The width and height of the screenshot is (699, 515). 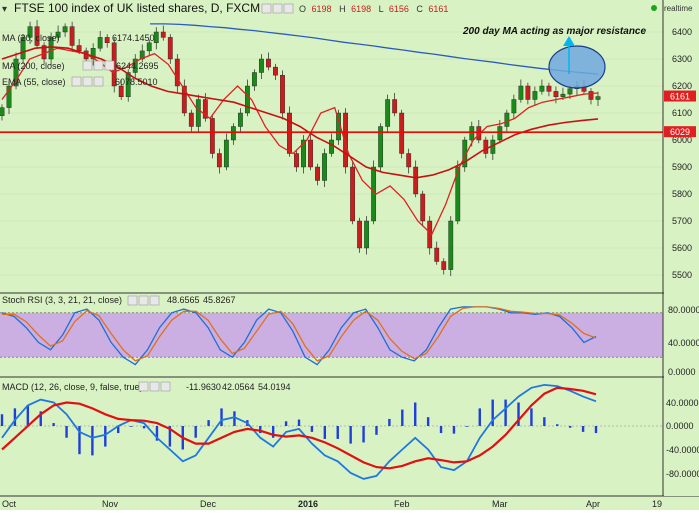 What do you see at coordinates (110, 504) in the screenshot?
I see `time-tick: Nov` at bounding box center [110, 504].